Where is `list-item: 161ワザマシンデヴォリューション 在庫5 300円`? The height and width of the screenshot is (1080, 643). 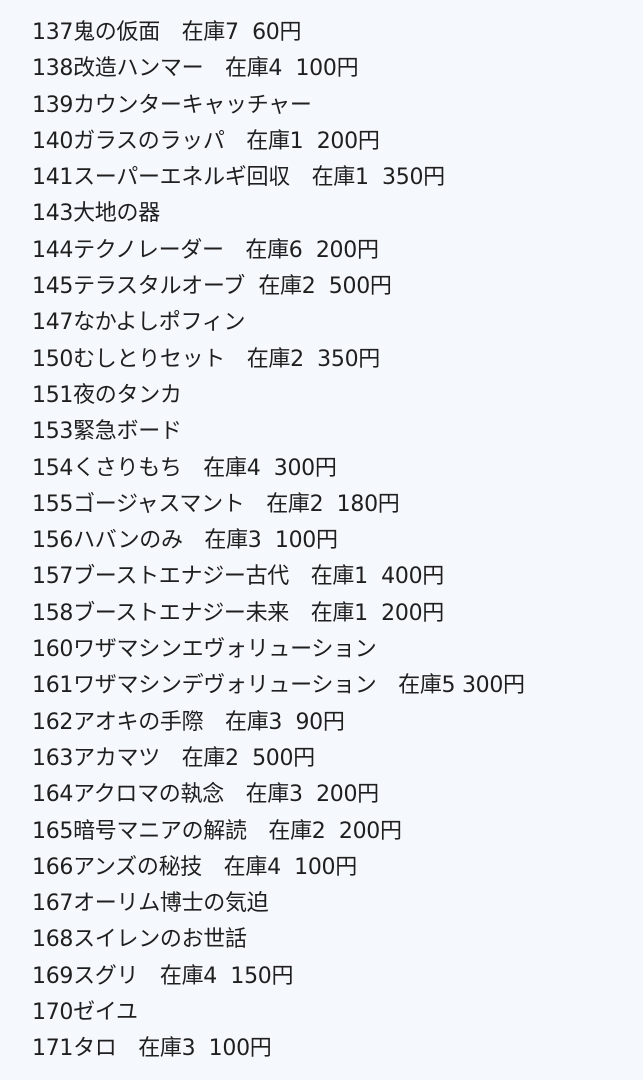
list-item: 161ワザマシンデヴォリューション 在庫5 300円 is located at coordinates (278, 686).